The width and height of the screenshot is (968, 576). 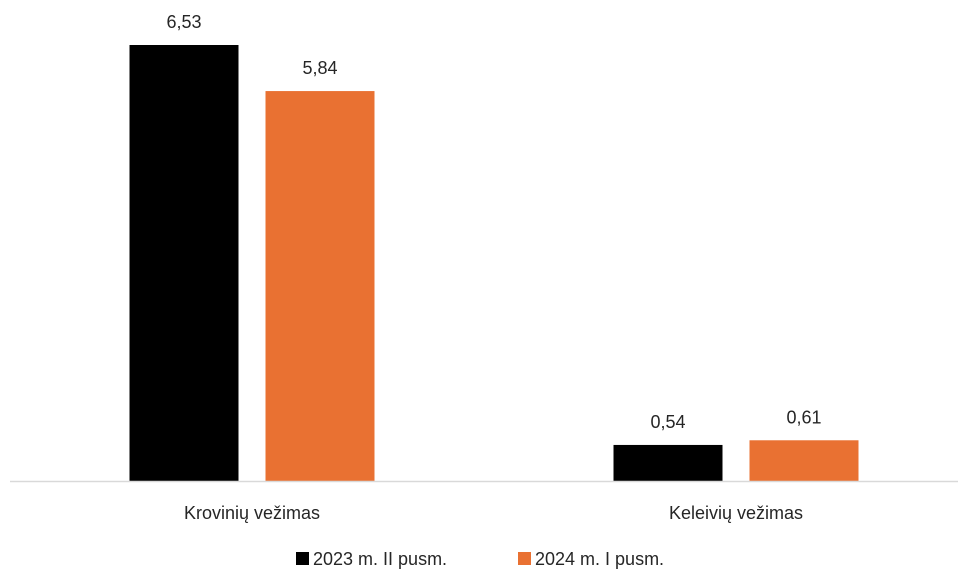 What do you see at coordinates (524, 558) in the screenshot?
I see `legend-swatch-2024-m-i-pusm` at bounding box center [524, 558].